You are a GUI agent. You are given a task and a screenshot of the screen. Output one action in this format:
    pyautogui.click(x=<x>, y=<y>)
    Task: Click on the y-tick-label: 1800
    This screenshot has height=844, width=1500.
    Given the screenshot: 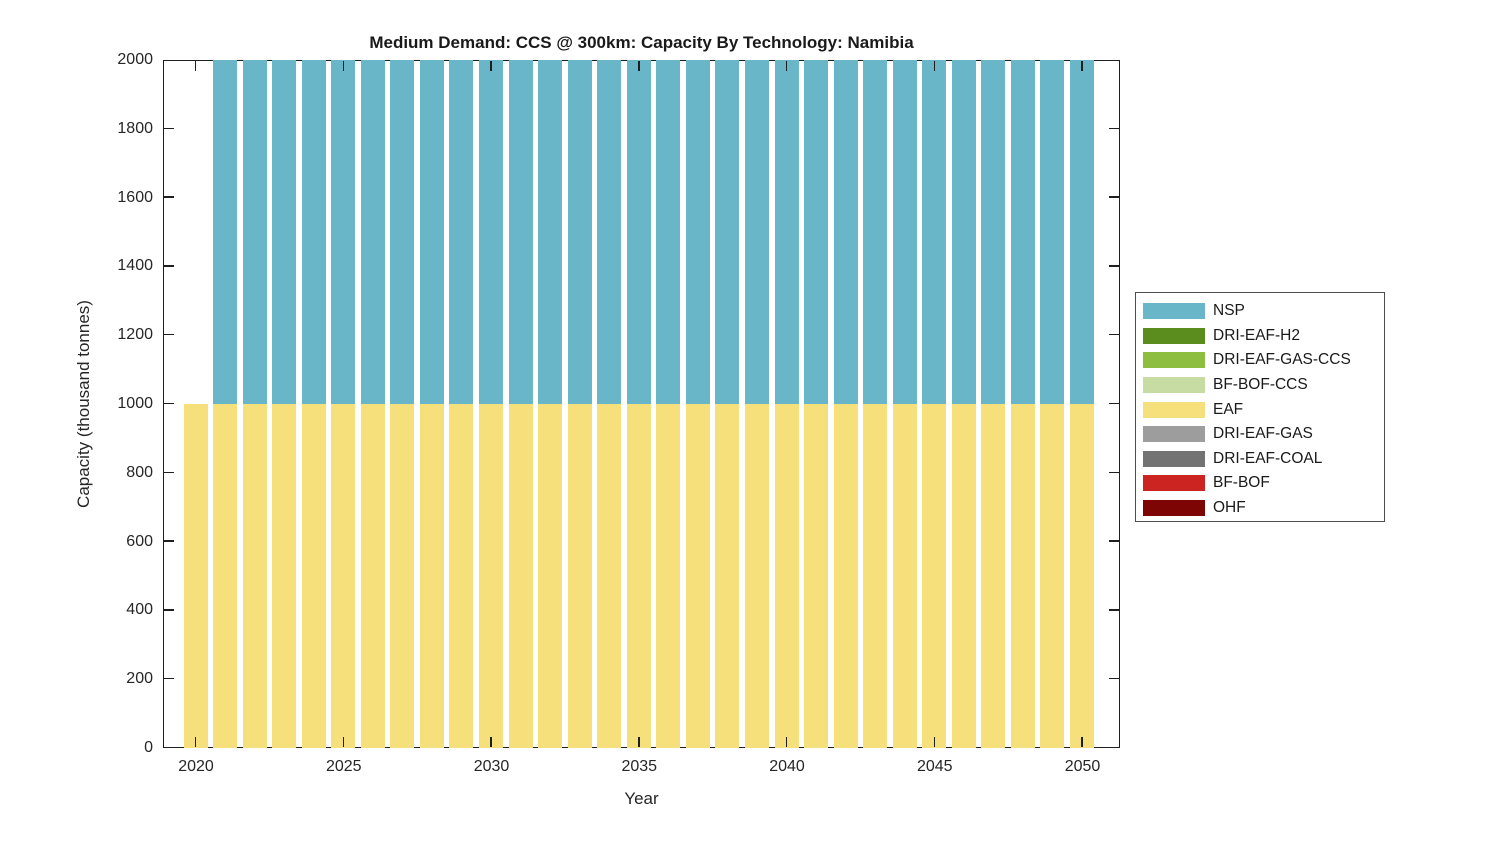 What is the action you would take?
    pyautogui.click(x=135, y=128)
    